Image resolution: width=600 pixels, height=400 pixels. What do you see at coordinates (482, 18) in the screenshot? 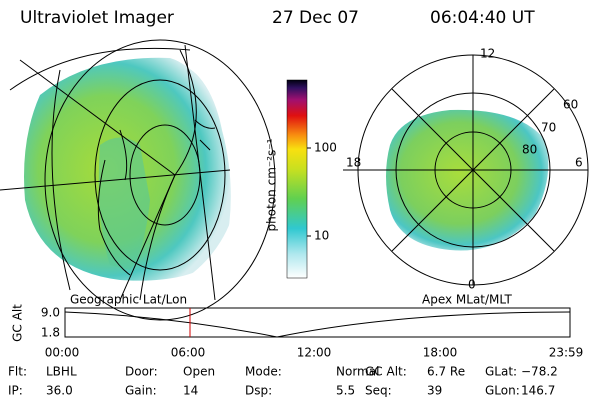
I see `time: 06:04:40 UT` at bounding box center [482, 18].